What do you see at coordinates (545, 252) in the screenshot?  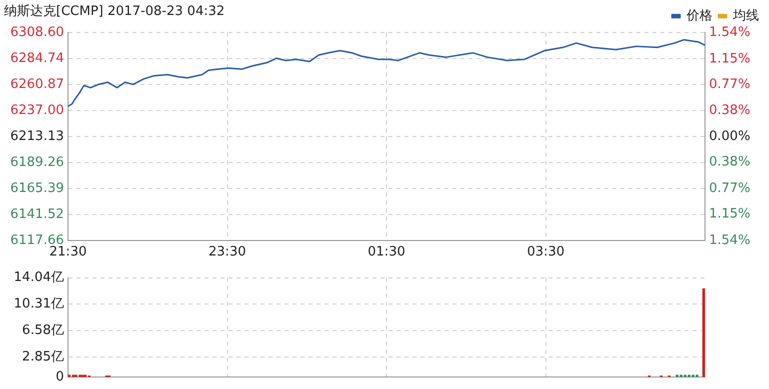 I see `x-tick-label: 03:30` at bounding box center [545, 252].